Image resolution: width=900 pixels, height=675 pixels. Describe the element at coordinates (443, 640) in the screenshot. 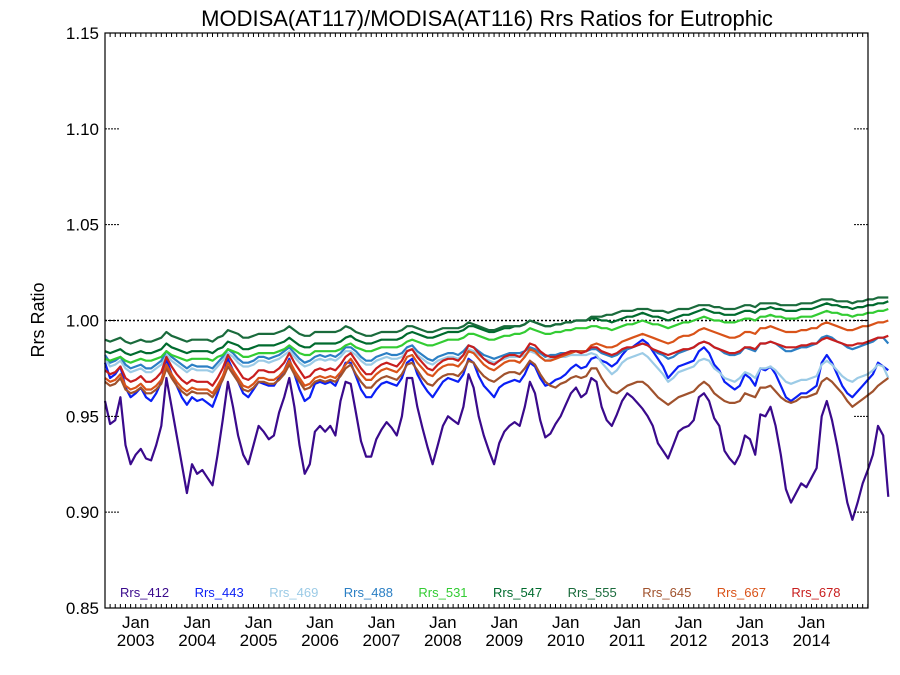

I see `x-tick-label-year: 2008` at that location.